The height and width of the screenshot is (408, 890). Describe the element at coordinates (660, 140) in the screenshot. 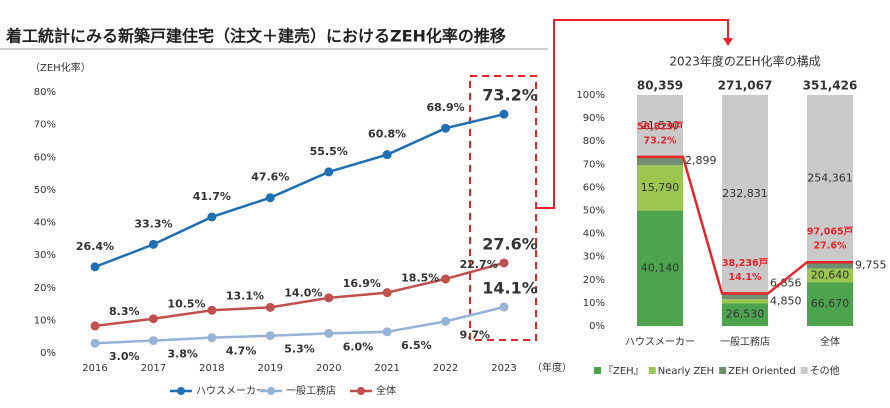

I see `highlight-rate: 73.2%` at that location.